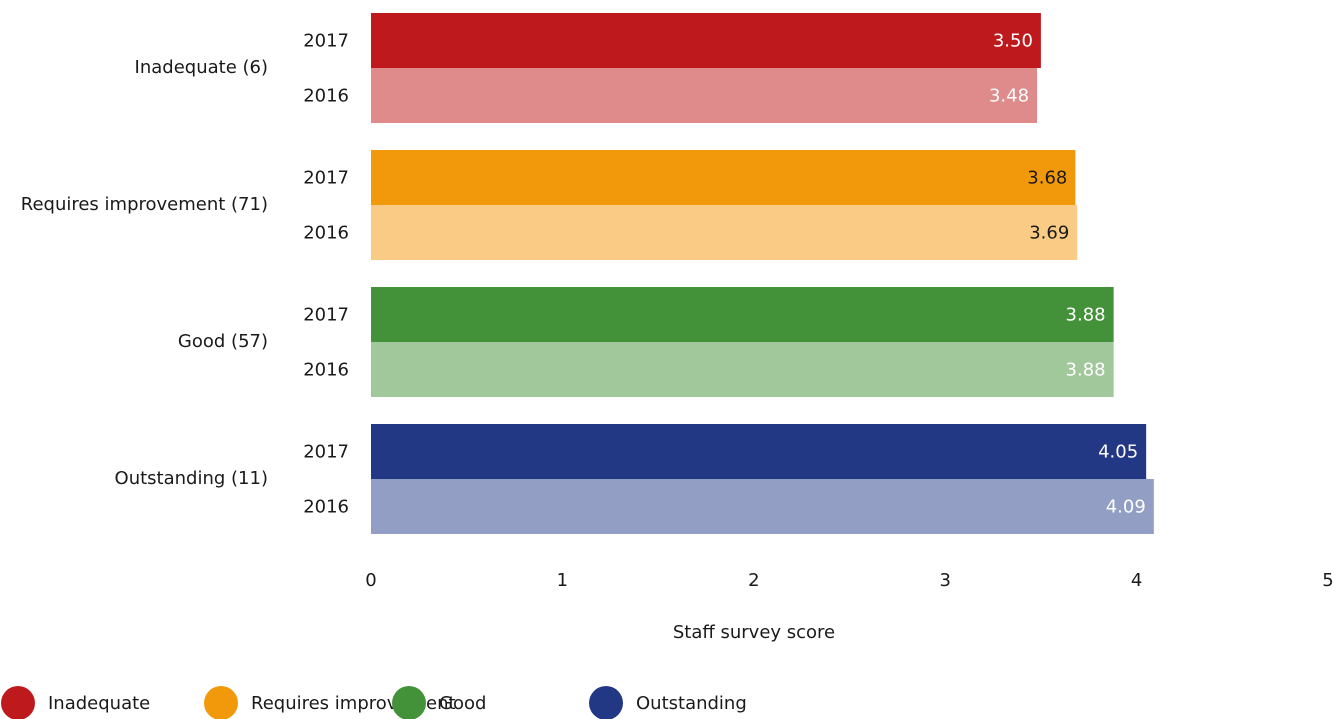 The height and width of the screenshot is (719, 1338). What do you see at coordinates (462, 703) in the screenshot?
I see `legend-label: Good` at bounding box center [462, 703].